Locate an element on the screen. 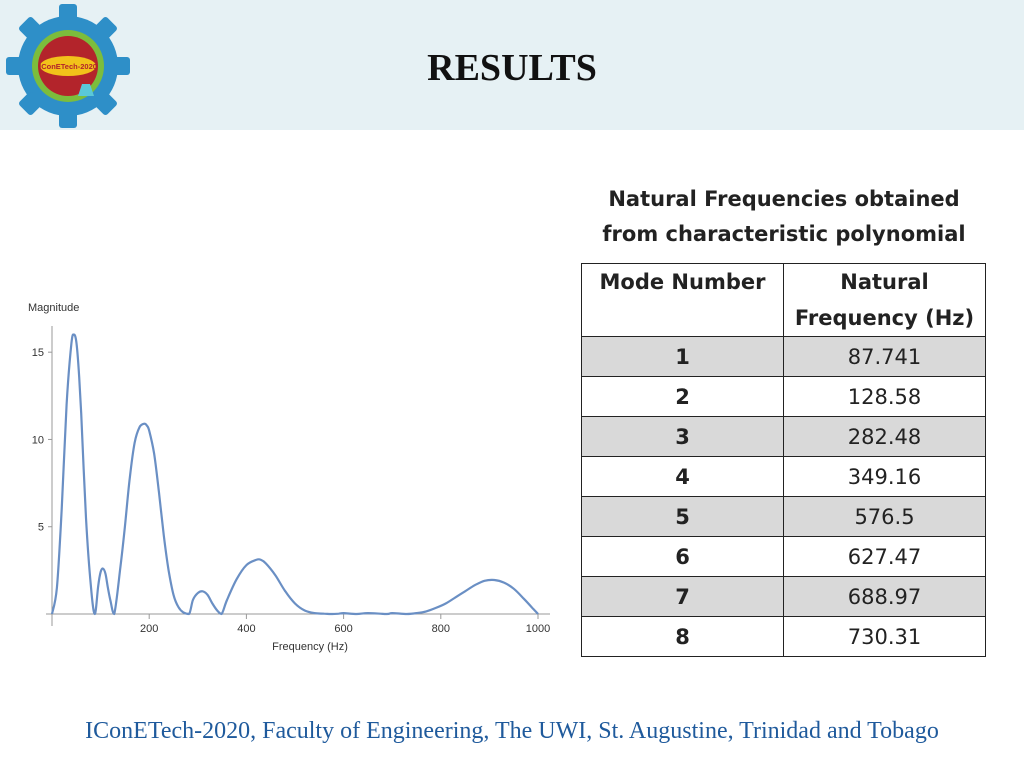 Image resolution: width=1024 pixels, height=768 pixels. table-row: 8 730.31 is located at coordinates (783, 636).